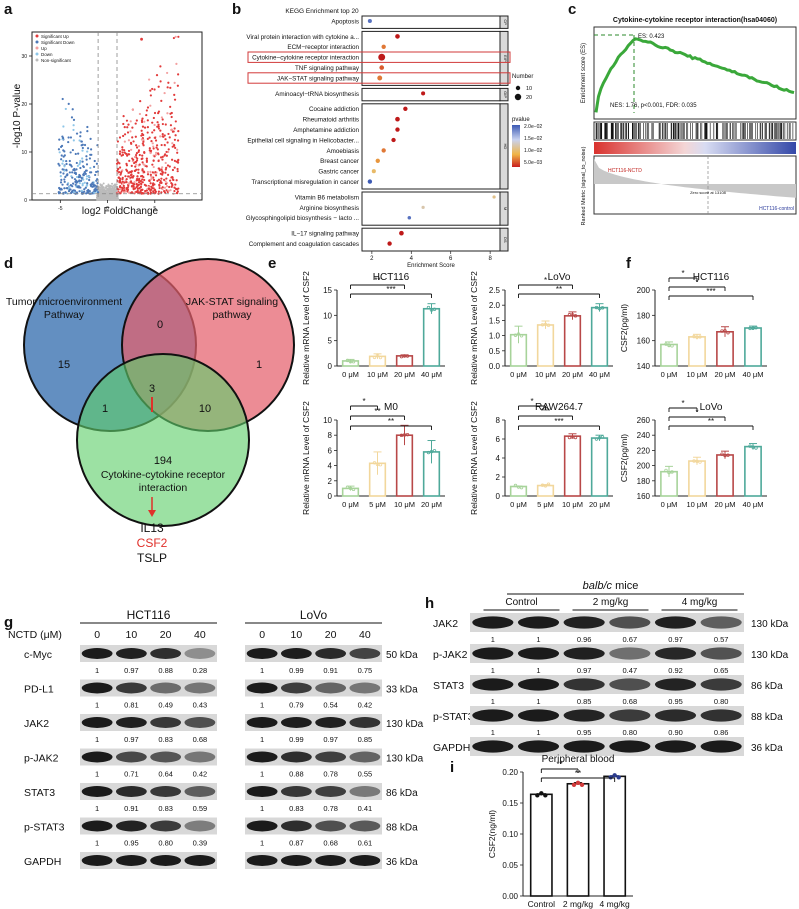 The height and width of the screenshot is (909, 799). I want to click on kda-label: 130 kDa, so click(770, 655).